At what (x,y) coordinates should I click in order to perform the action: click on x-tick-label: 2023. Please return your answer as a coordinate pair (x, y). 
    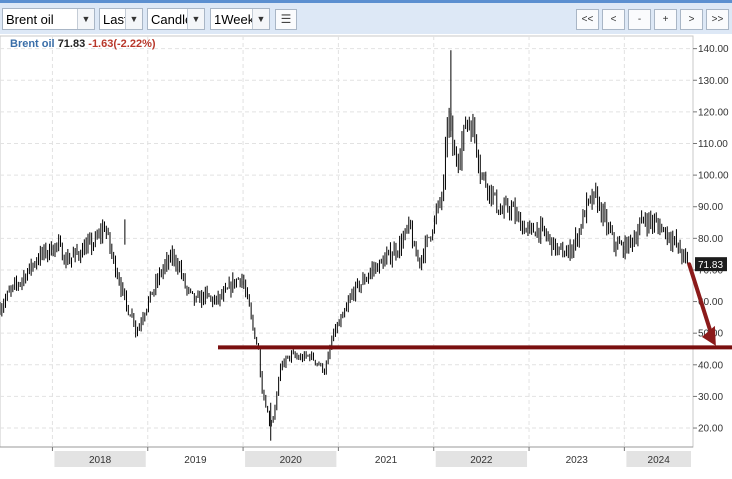
    Looking at the image, I should click on (577, 460).